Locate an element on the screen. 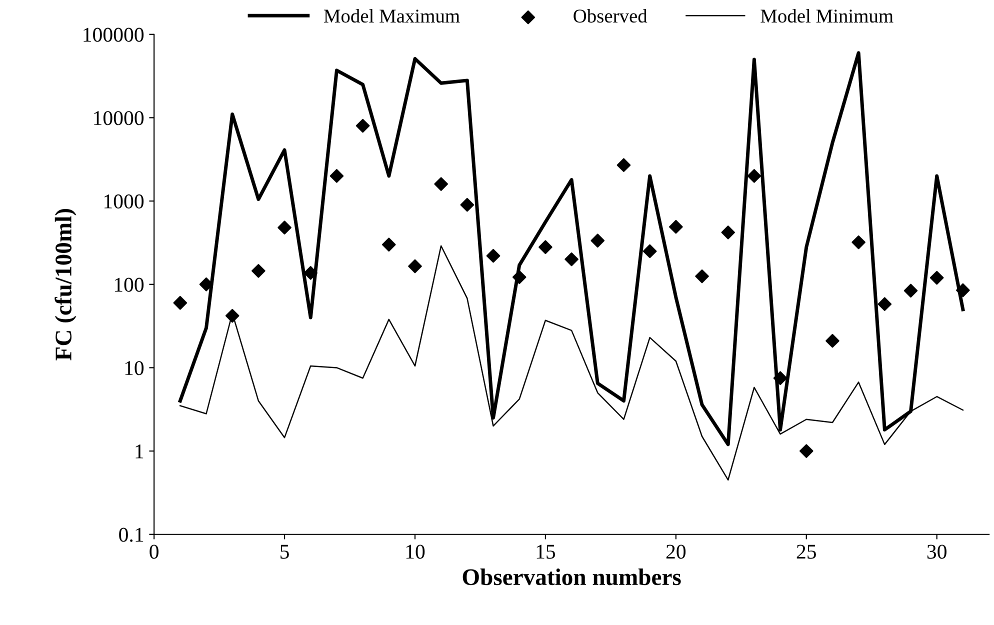 The image size is (994, 625). x-tick-label: 5 is located at coordinates (284, 551).